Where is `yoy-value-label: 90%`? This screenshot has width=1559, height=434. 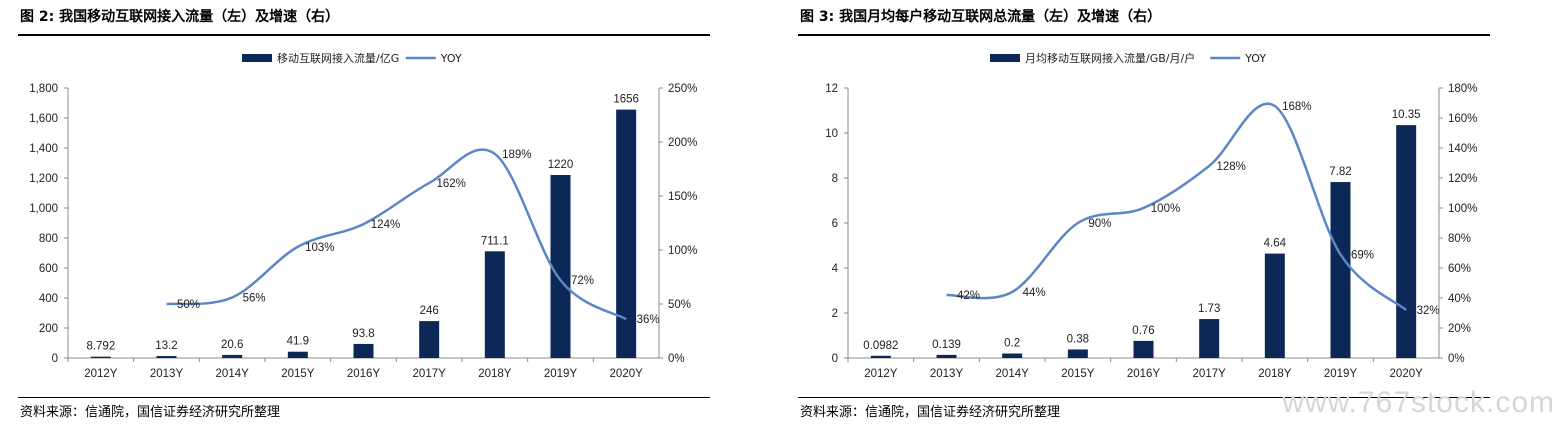 yoy-value-label: 90% is located at coordinates (1099, 224).